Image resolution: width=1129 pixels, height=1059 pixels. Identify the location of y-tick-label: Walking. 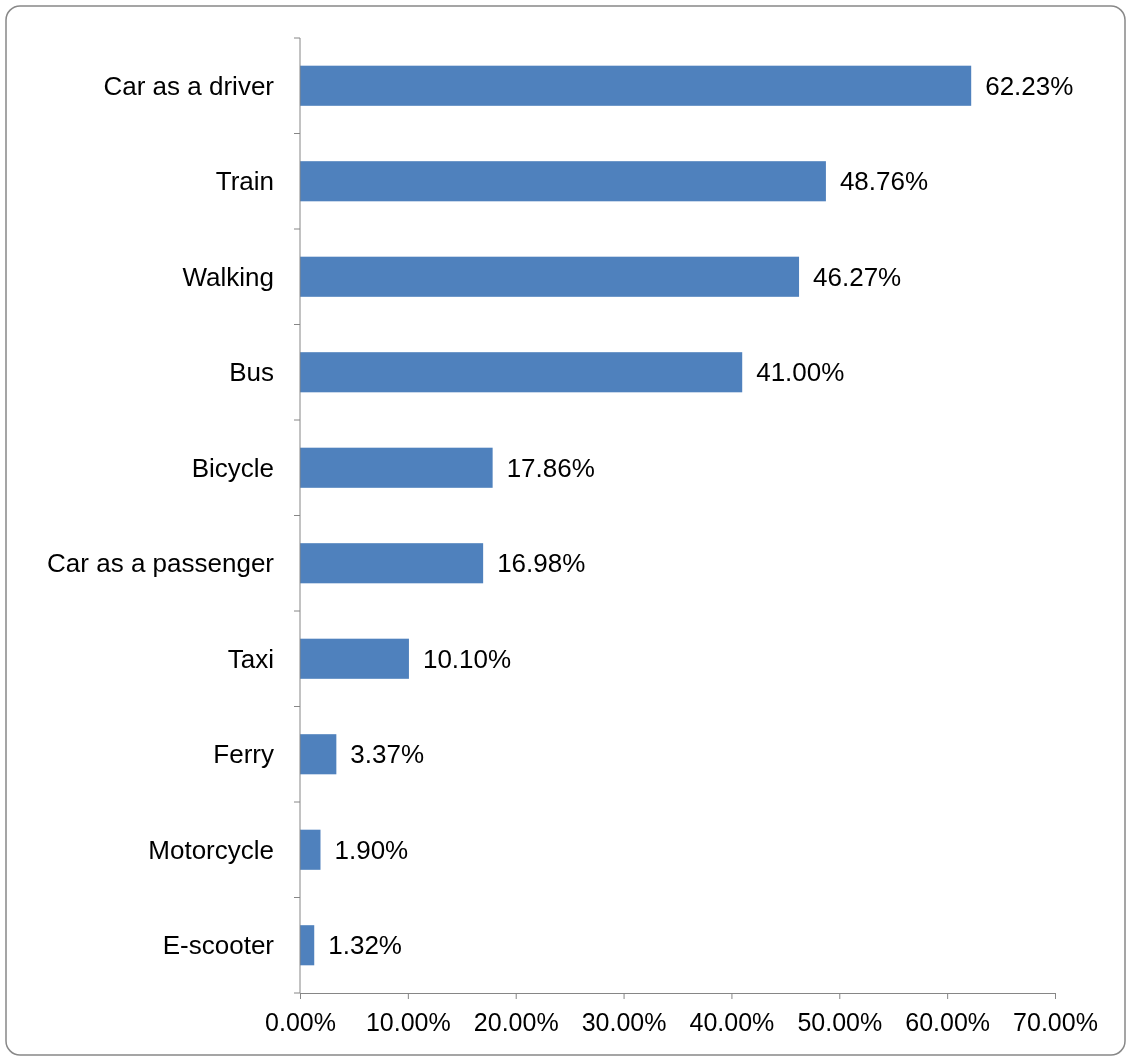
(228, 276).